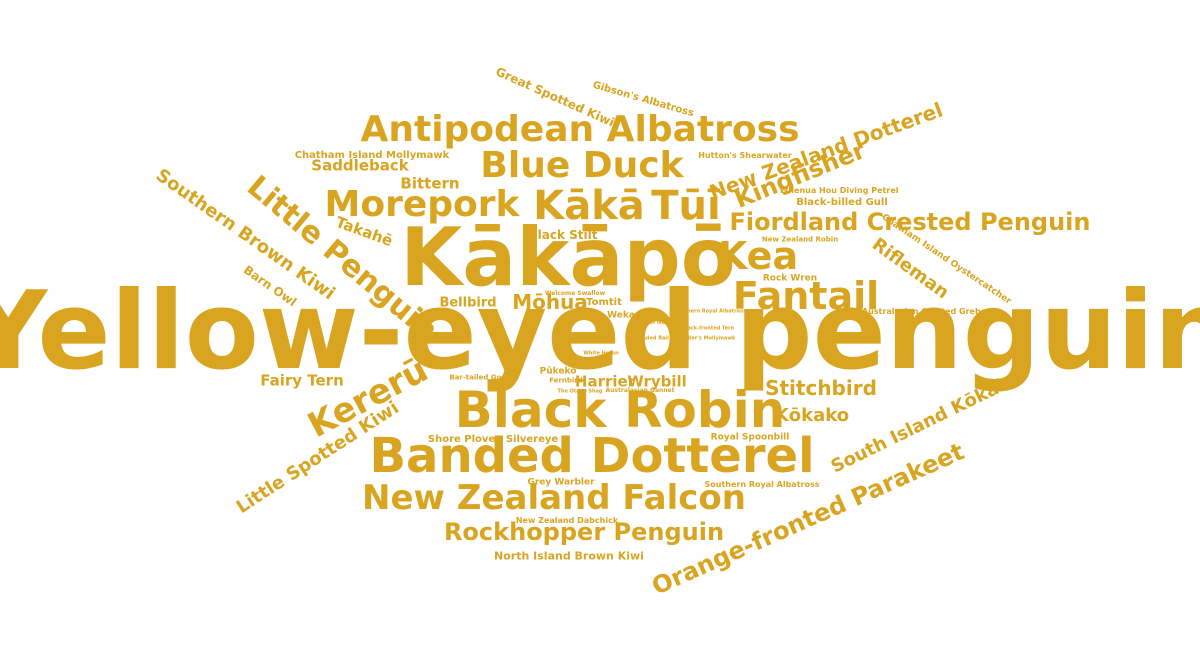  Describe the element at coordinates (422, 204) in the screenshot. I see `word-morepork: Morepork` at that location.